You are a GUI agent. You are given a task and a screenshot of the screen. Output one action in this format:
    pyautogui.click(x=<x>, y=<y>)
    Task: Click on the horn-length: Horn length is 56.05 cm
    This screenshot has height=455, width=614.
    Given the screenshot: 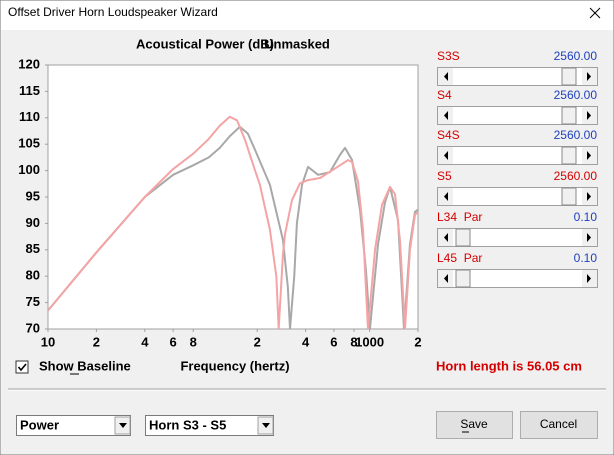 What is the action you would take?
    pyautogui.click(x=509, y=365)
    